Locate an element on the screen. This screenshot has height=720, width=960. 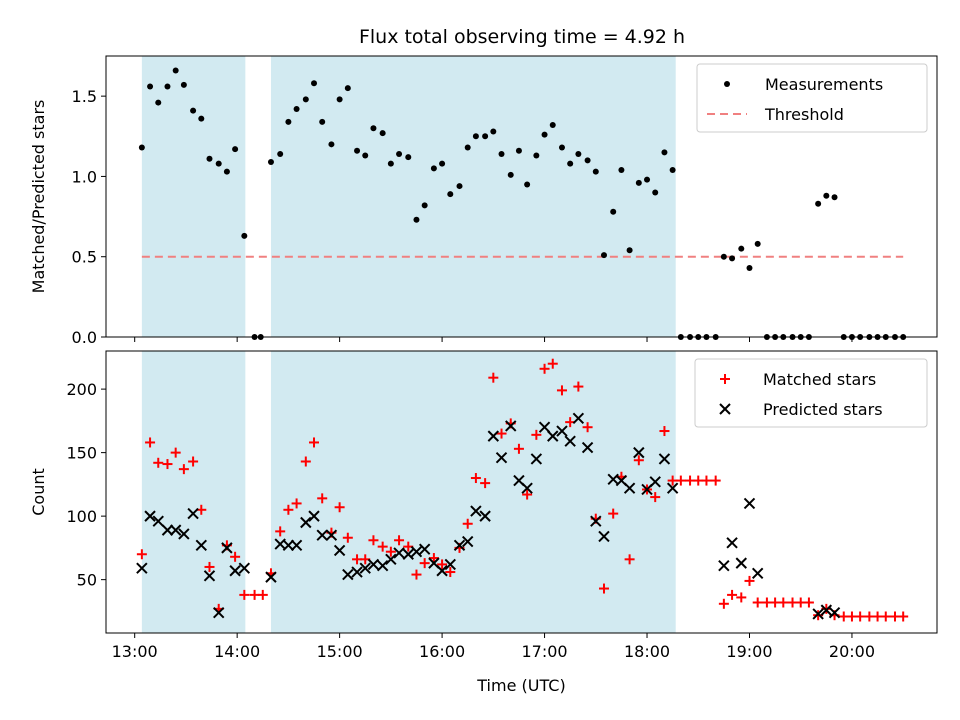
y-tick-label: 1.0 is located at coordinates (84, 176).